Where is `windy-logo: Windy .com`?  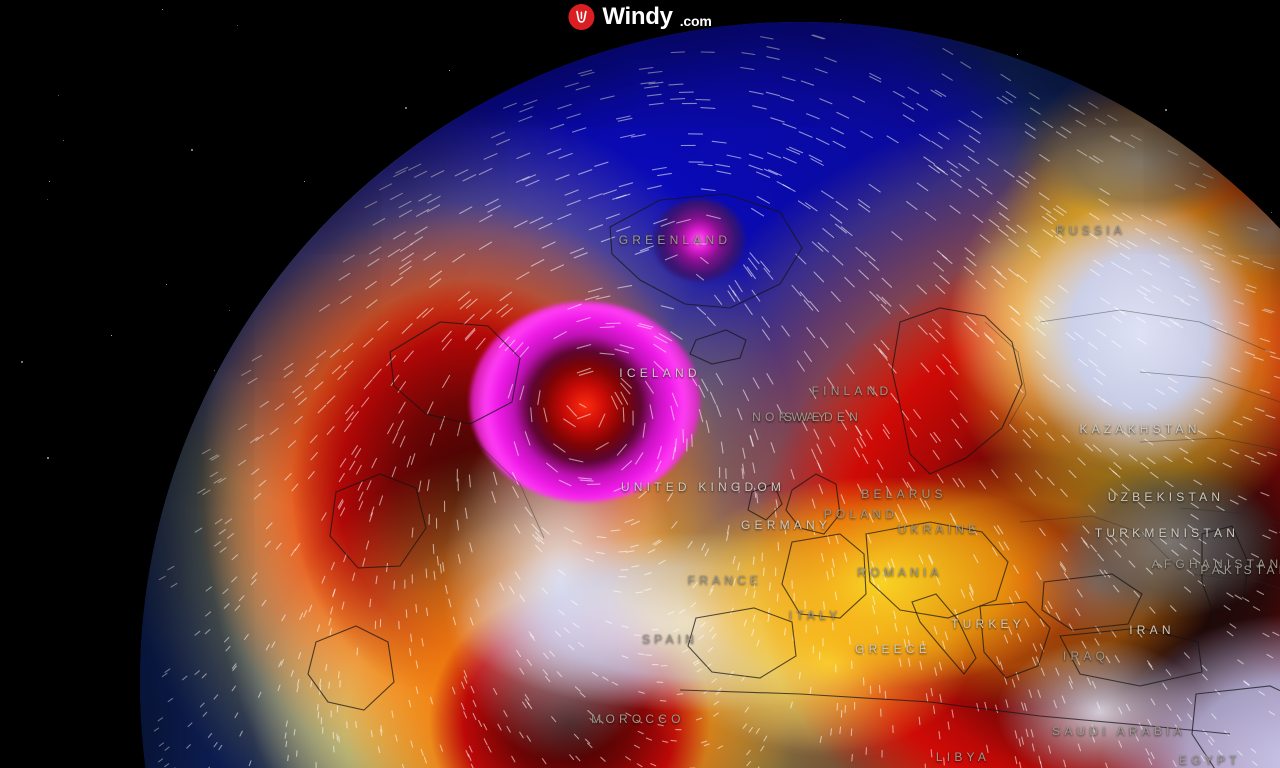 windy-logo: Windy .com is located at coordinates (640, 16).